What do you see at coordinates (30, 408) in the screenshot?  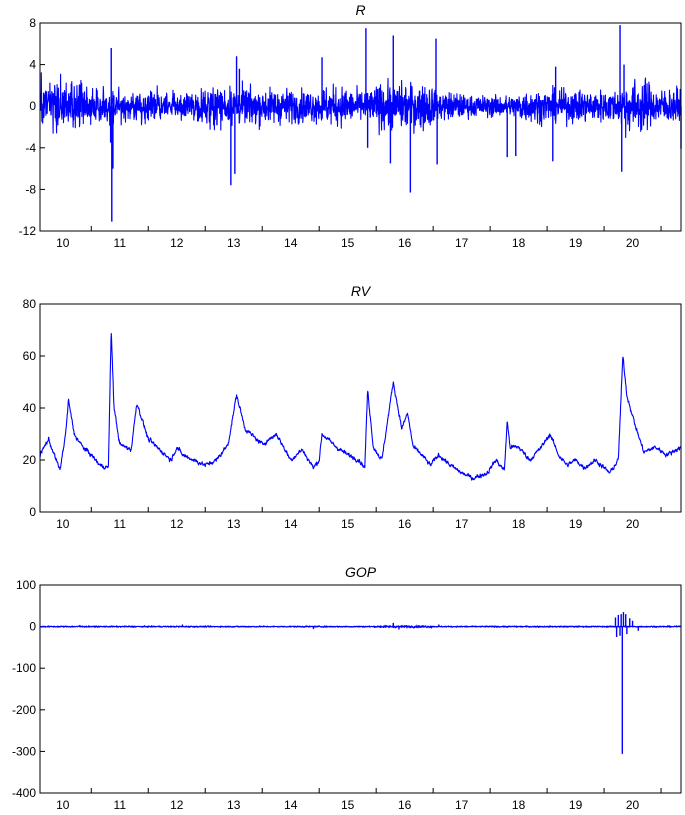 I see `y-tick-label: 40` at bounding box center [30, 408].